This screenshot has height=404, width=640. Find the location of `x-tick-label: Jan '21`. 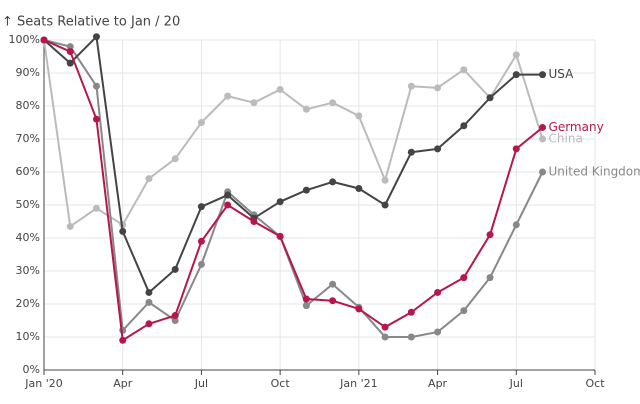

x-tick-label: Jan '21 is located at coordinates (358, 383).